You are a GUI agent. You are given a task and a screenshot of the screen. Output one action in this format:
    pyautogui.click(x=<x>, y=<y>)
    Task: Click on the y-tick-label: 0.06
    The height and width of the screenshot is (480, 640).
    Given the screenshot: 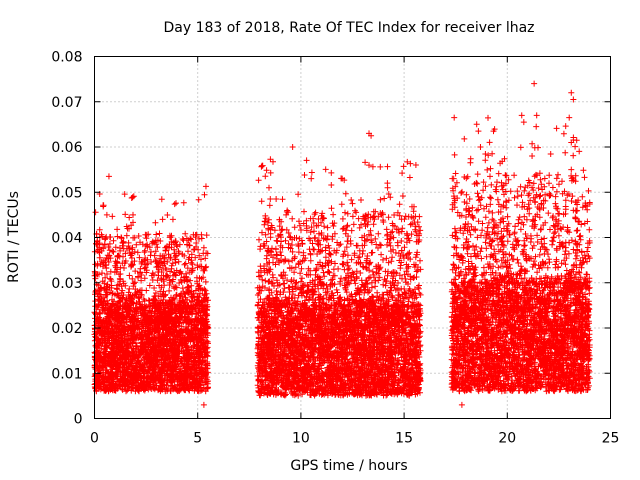 What is the action you would take?
    pyautogui.click(x=66, y=148)
    